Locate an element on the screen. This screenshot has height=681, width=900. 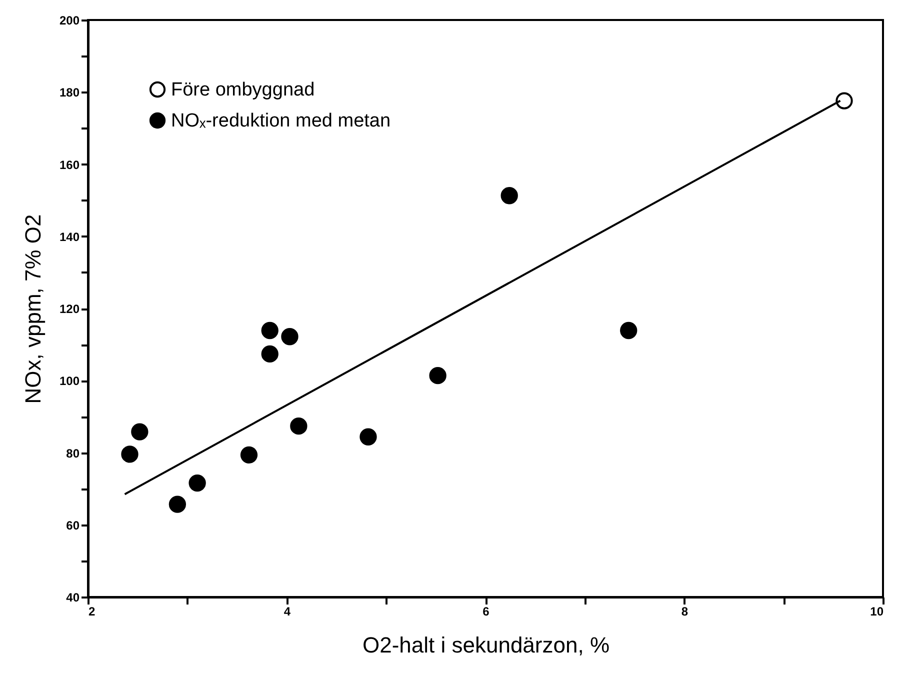
y-tick-label: 140 is located at coordinates (69, 237).